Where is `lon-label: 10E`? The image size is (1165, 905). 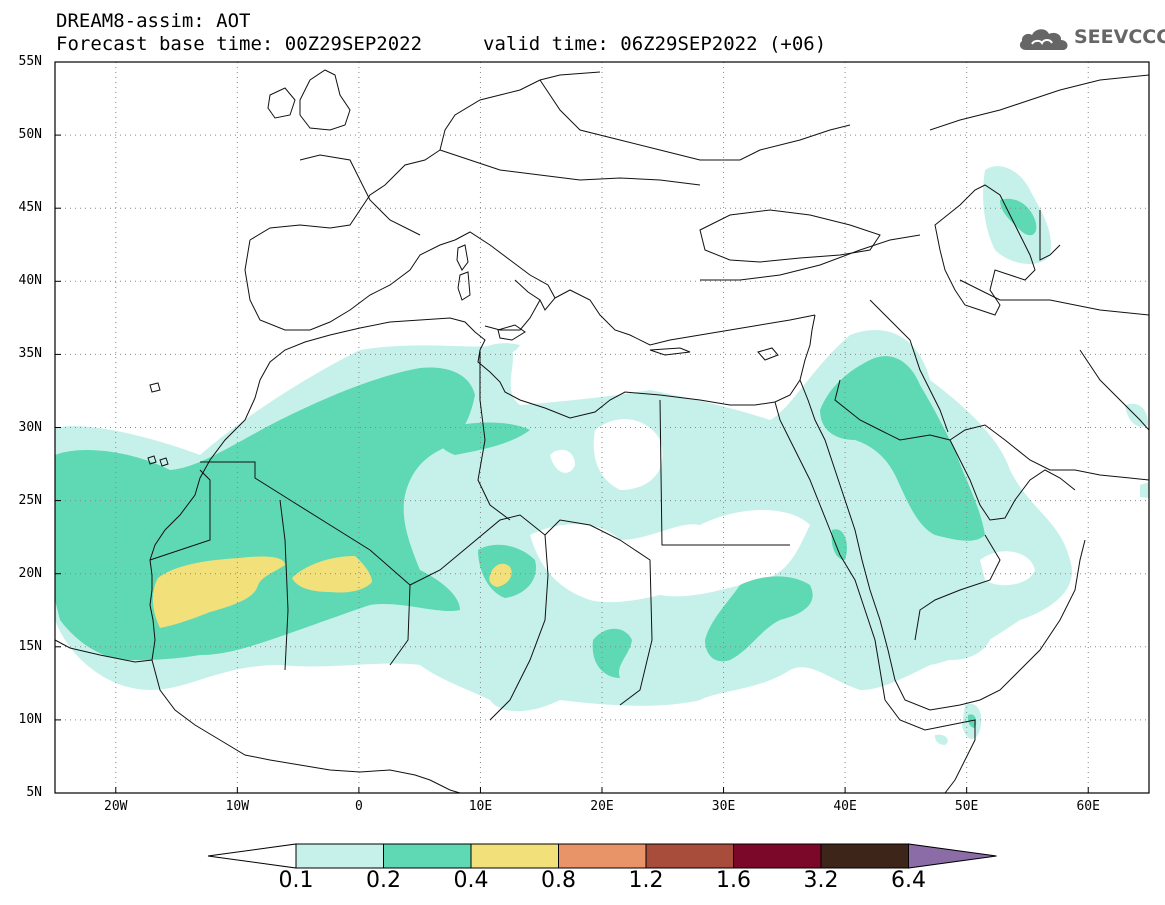
lon-label: 10E is located at coordinates (480, 806).